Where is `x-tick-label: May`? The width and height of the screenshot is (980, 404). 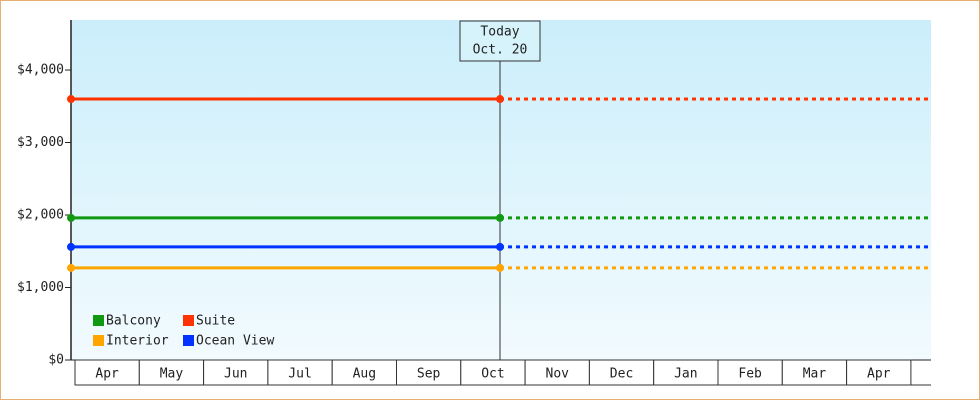
x-tick-label: May is located at coordinates (172, 374).